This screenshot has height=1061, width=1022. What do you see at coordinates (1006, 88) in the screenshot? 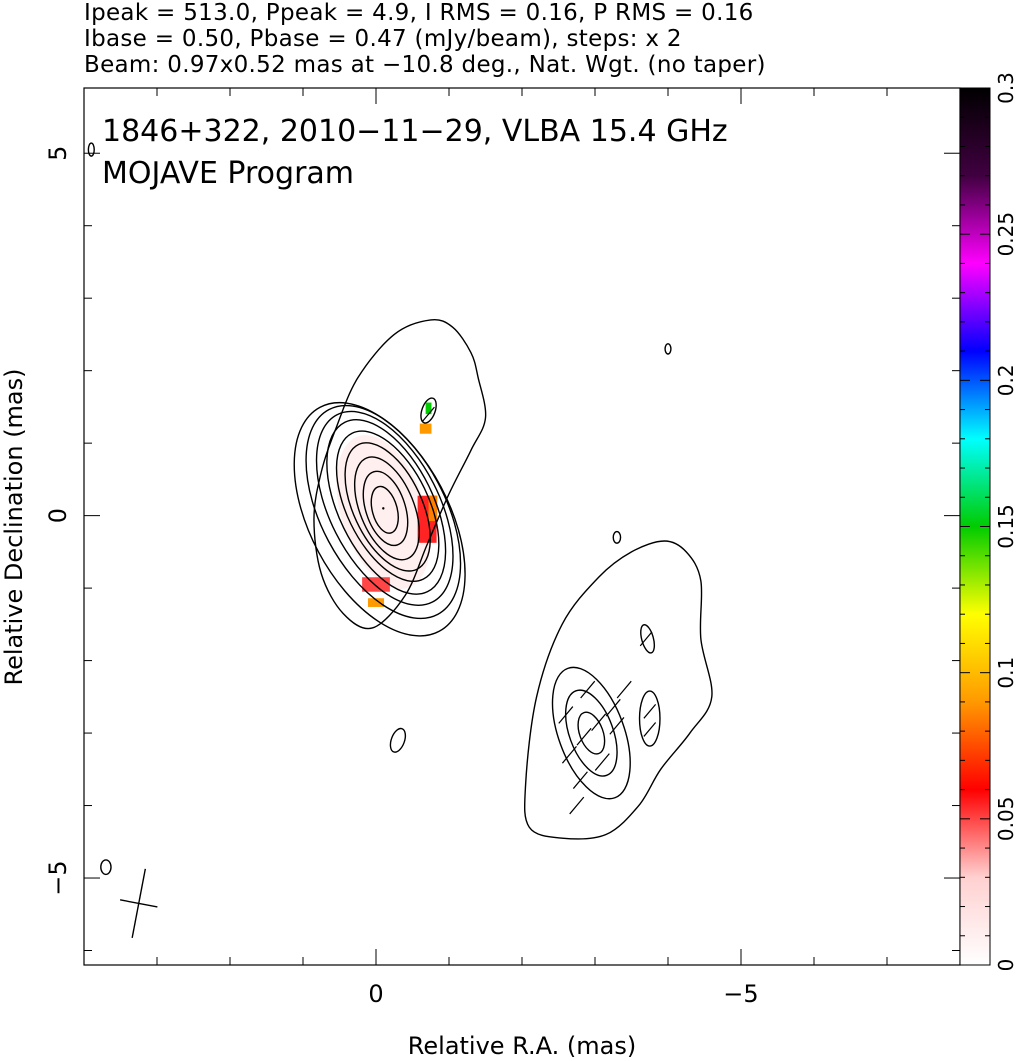
I see `colorbar-tick-label: 0.3` at bounding box center [1006, 88].